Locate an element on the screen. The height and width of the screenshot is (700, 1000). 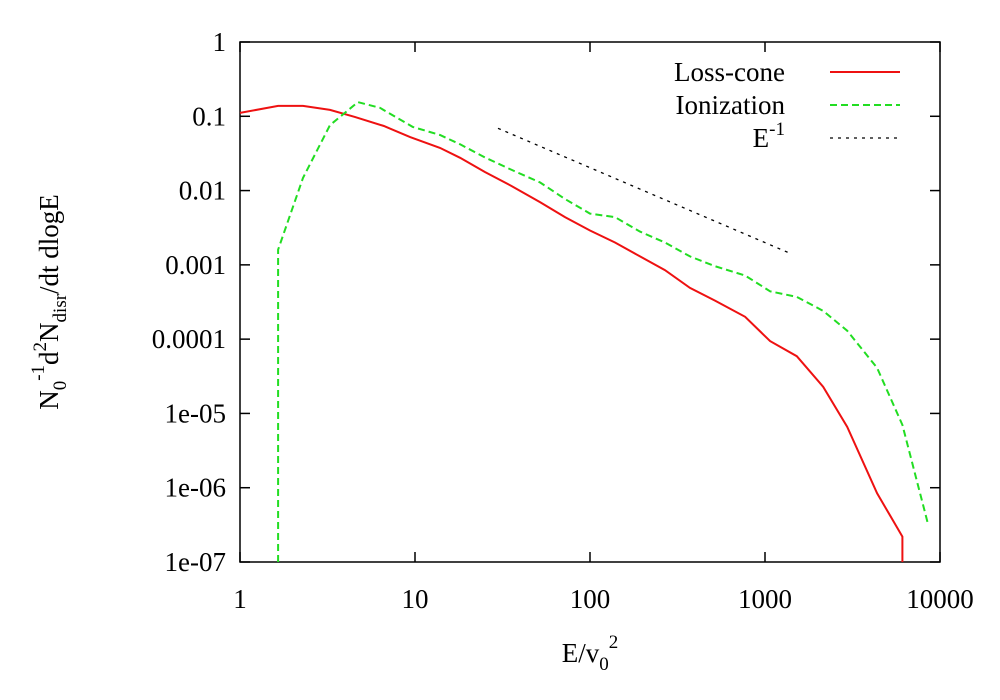
y-tick-label: 1e-06 is located at coordinates (195, 488).